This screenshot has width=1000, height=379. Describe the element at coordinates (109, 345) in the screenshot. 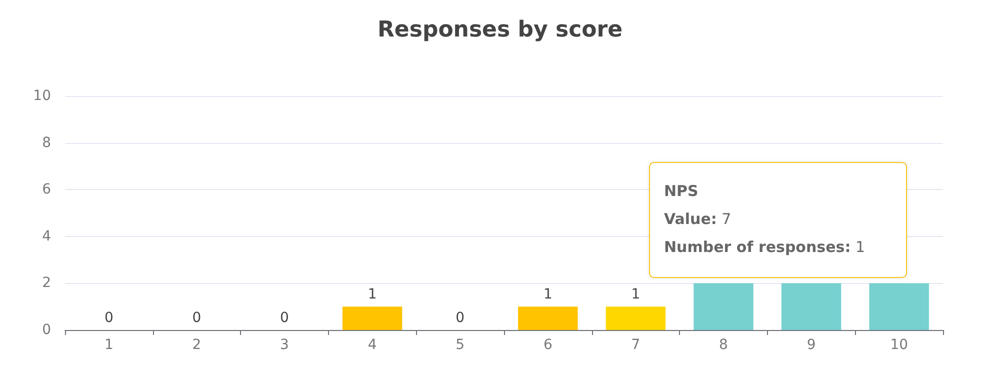

I see `x-tick-label: 1` at that location.